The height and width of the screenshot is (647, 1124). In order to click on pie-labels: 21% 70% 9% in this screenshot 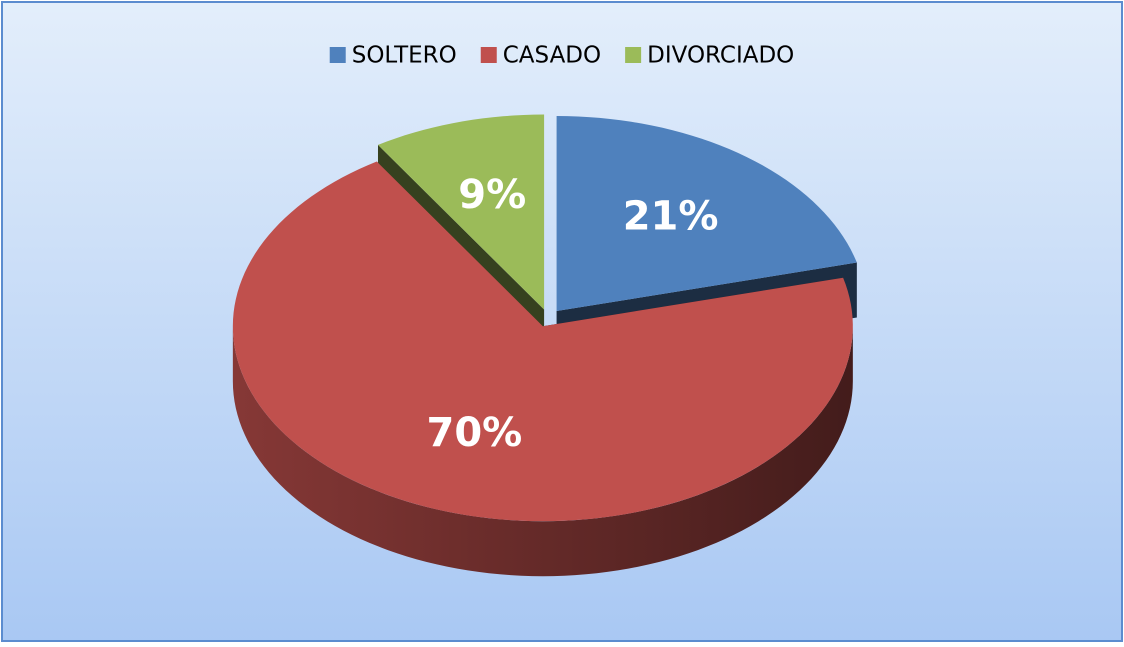, I will do `click(573, 314)`.